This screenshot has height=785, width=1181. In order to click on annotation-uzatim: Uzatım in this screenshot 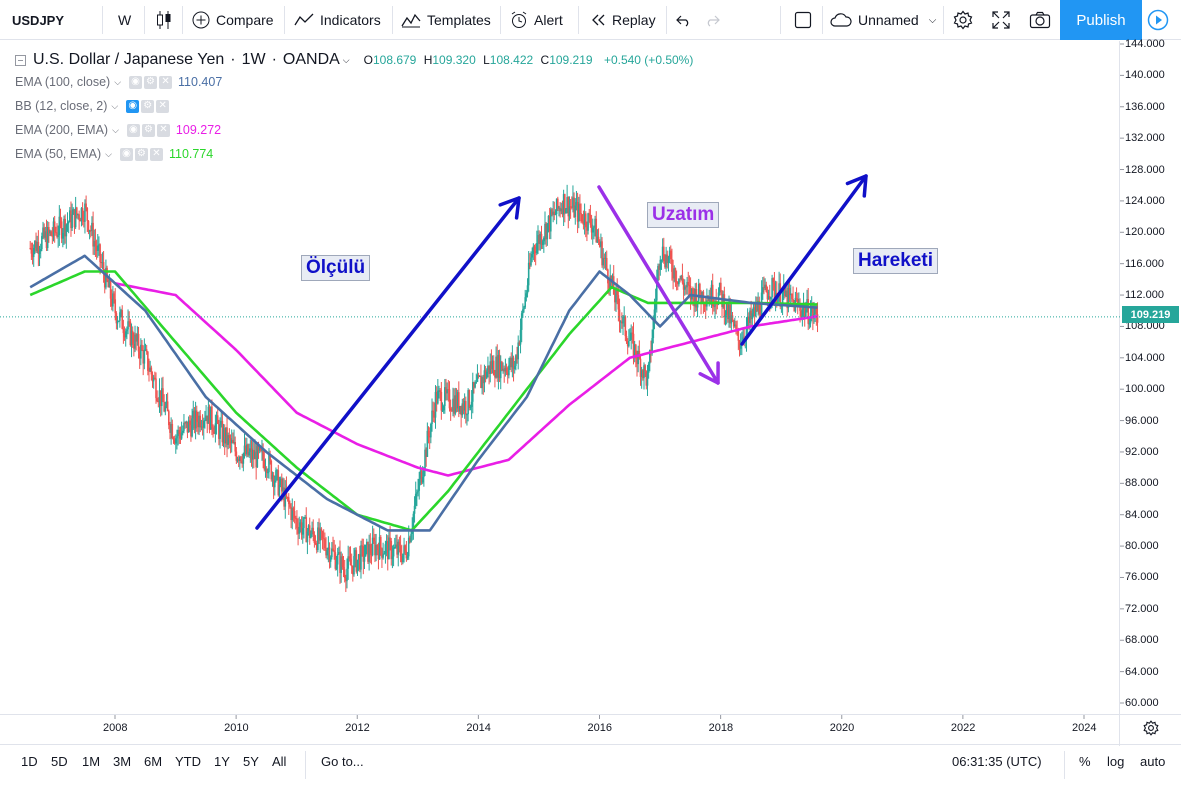, I will do `click(683, 215)`.